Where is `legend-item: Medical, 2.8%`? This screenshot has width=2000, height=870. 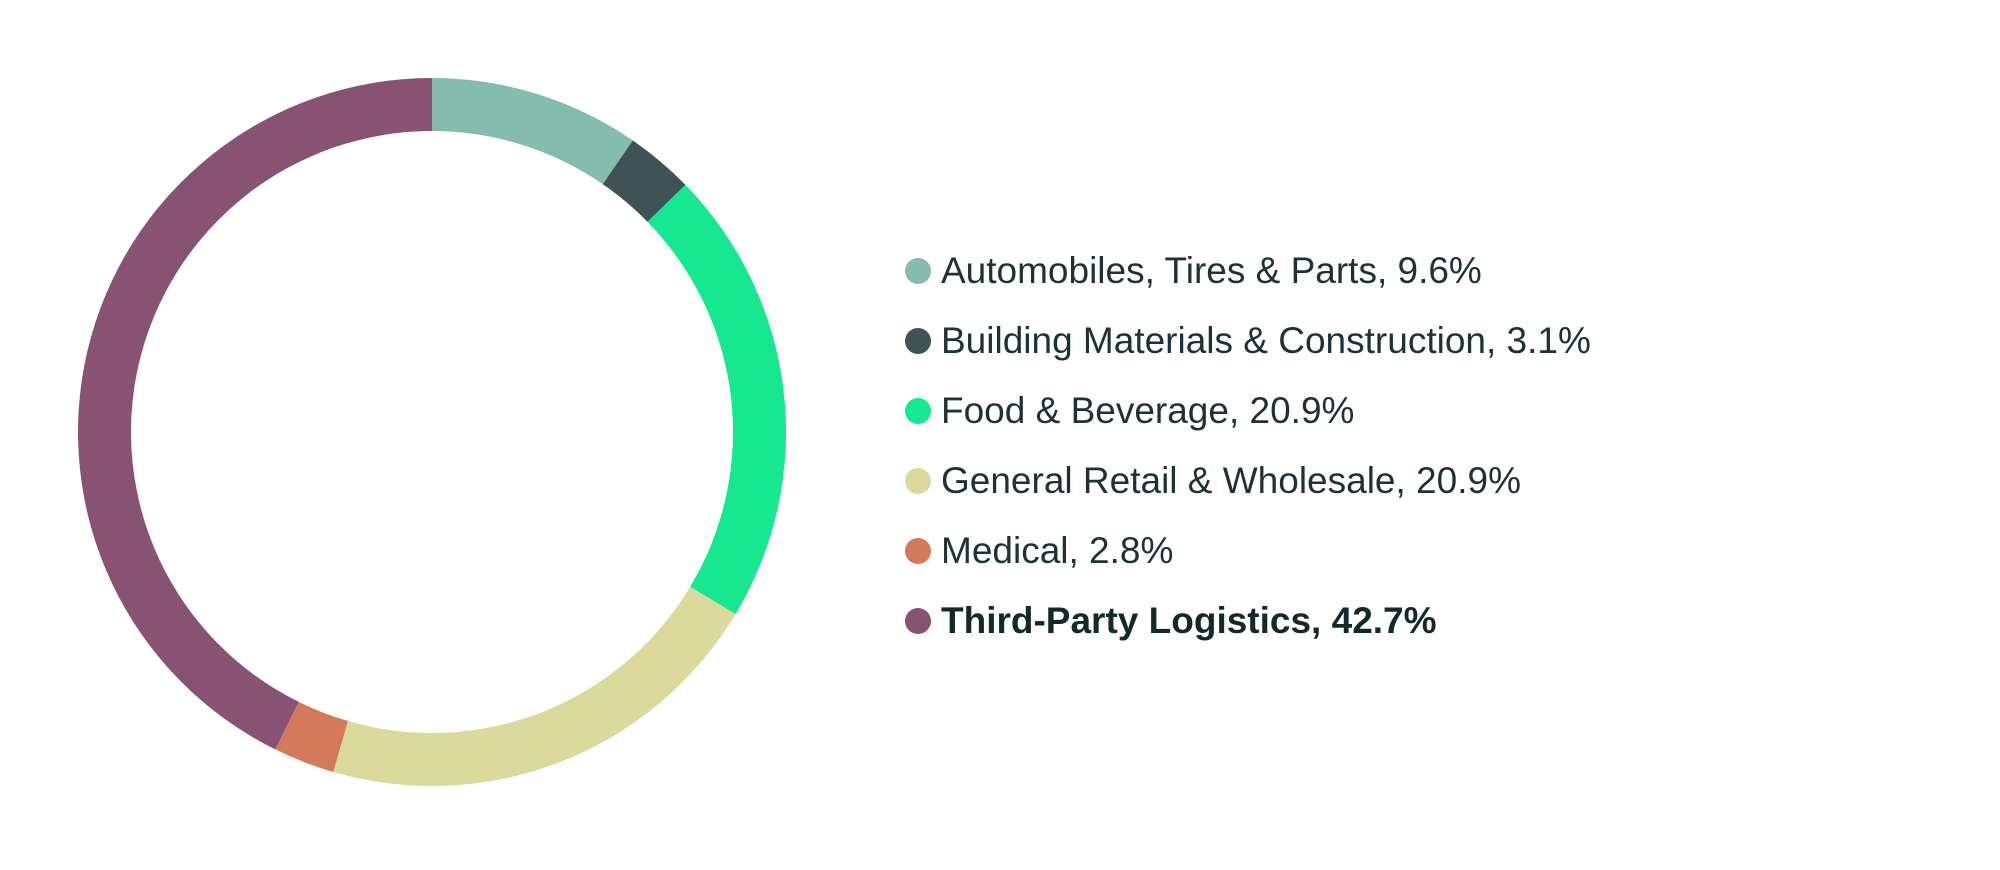 legend-item: Medical, 2.8% is located at coordinates (1248, 551).